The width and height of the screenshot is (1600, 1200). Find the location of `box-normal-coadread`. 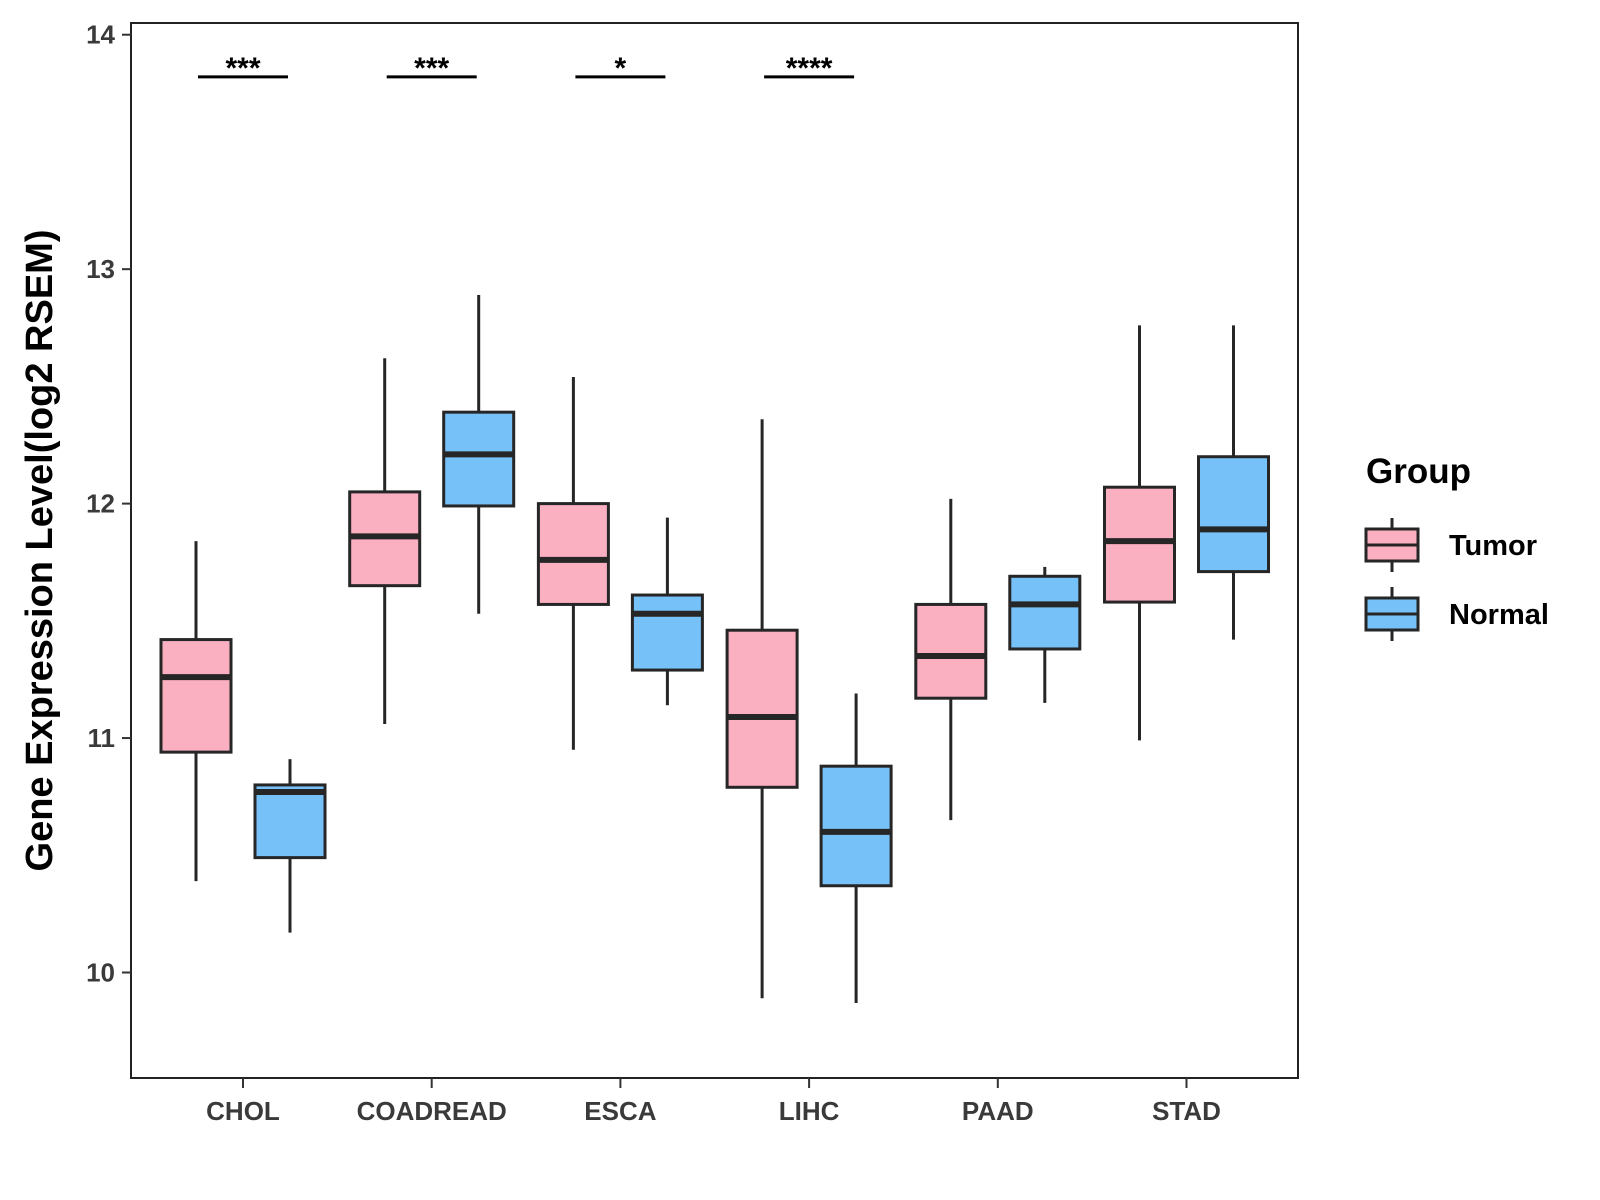

box-normal-coadread is located at coordinates (479, 454).